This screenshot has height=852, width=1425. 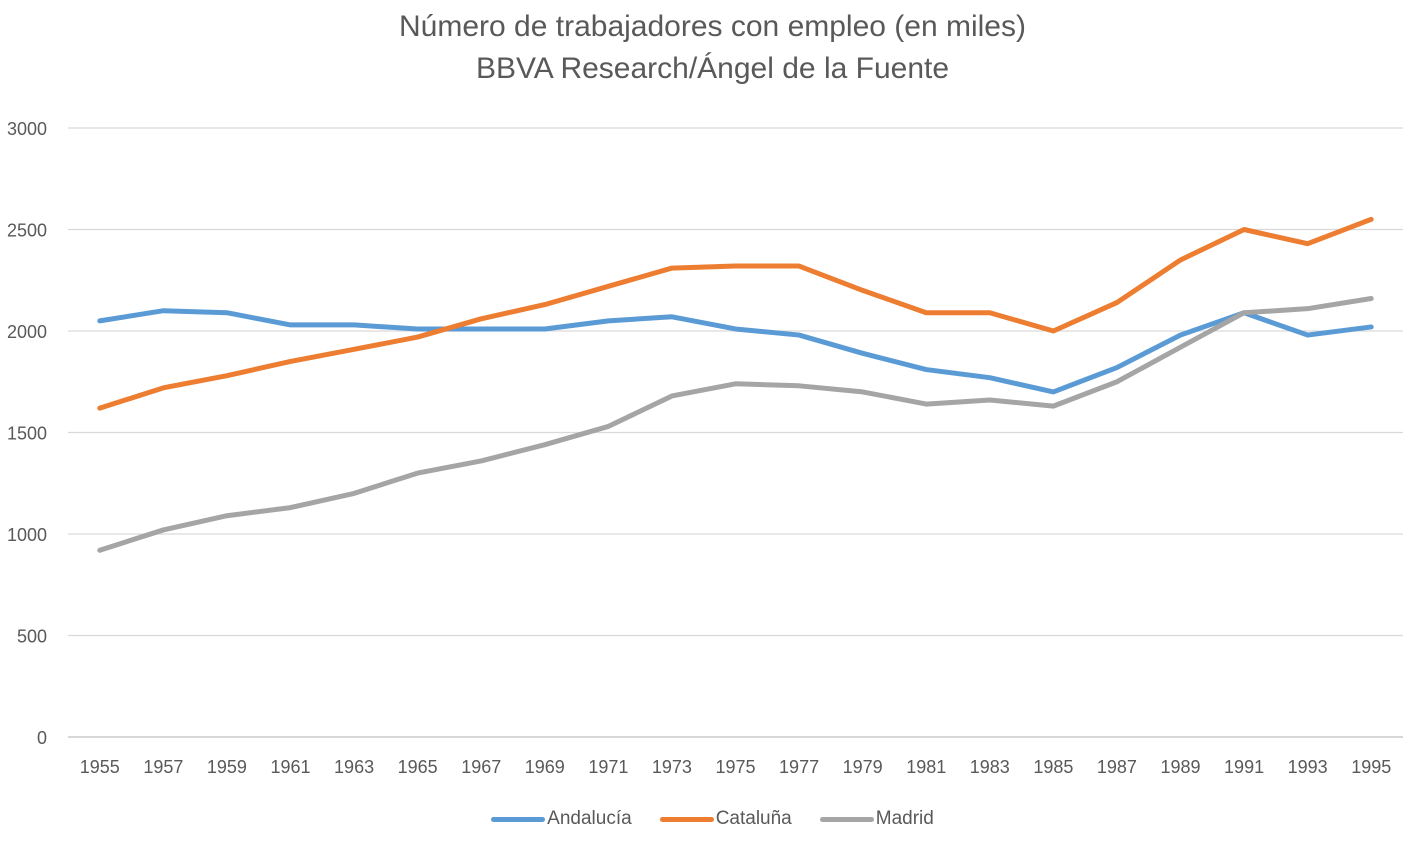 What do you see at coordinates (27, 129) in the screenshot?
I see `y-tick-label: 3000` at bounding box center [27, 129].